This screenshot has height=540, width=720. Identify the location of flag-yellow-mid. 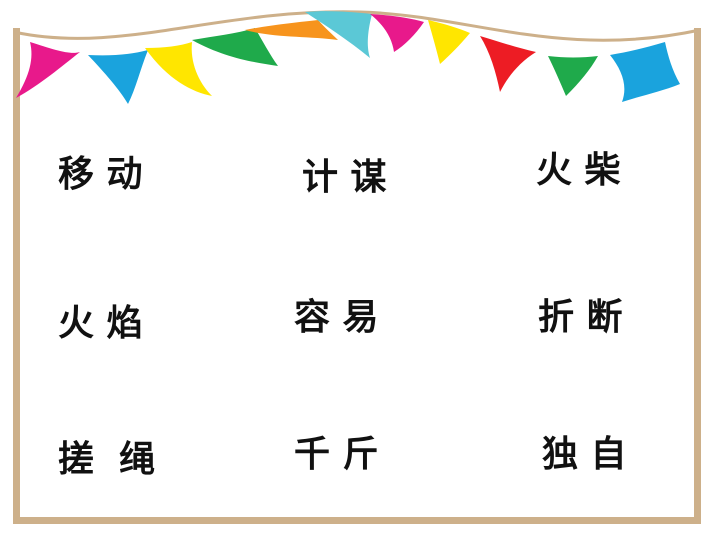
(449, 42).